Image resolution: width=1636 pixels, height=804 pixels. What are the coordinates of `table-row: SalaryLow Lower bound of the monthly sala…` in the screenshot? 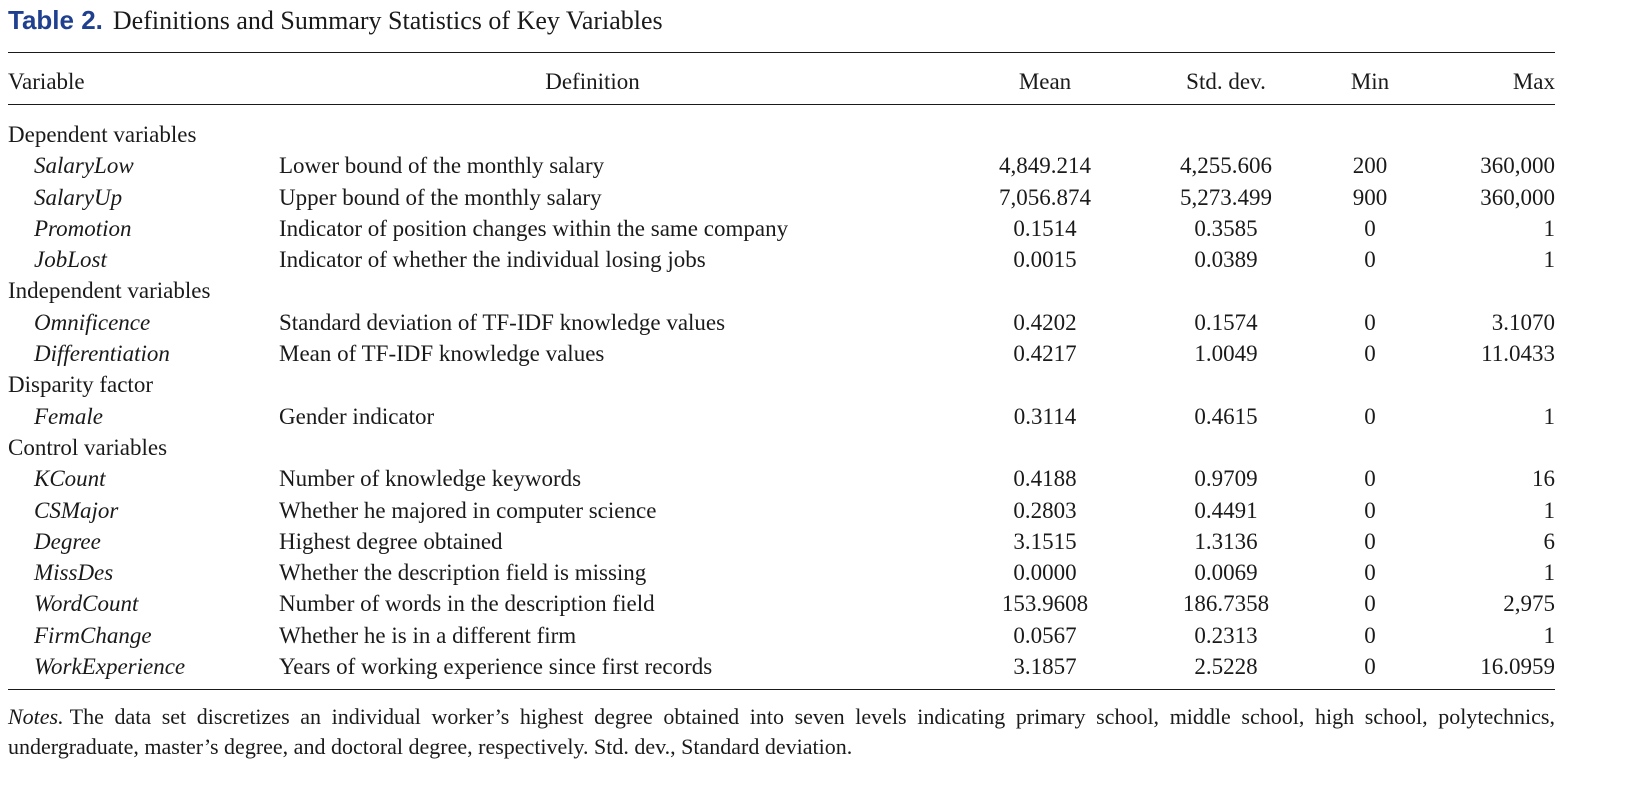 It's located at (781, 165).